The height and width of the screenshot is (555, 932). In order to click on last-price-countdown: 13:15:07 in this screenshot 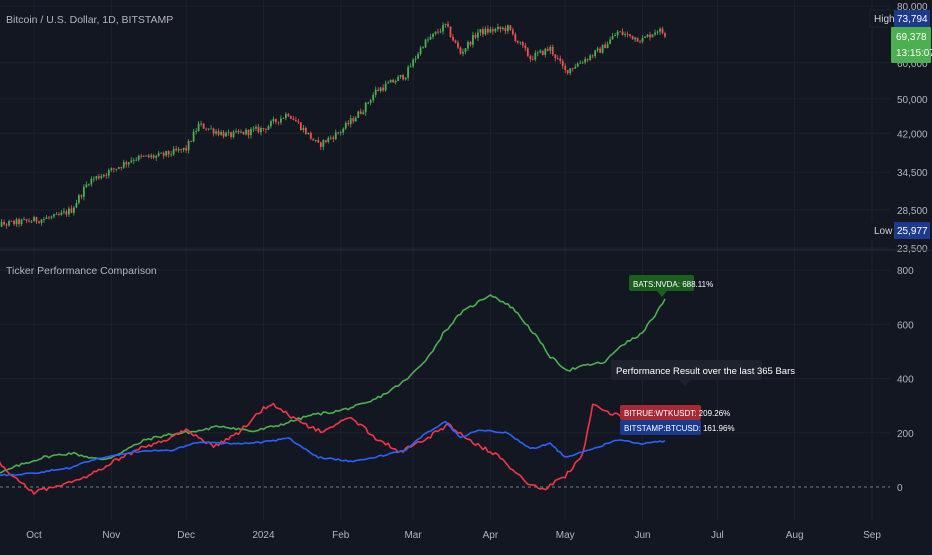, I will do `click(914, 53)`.